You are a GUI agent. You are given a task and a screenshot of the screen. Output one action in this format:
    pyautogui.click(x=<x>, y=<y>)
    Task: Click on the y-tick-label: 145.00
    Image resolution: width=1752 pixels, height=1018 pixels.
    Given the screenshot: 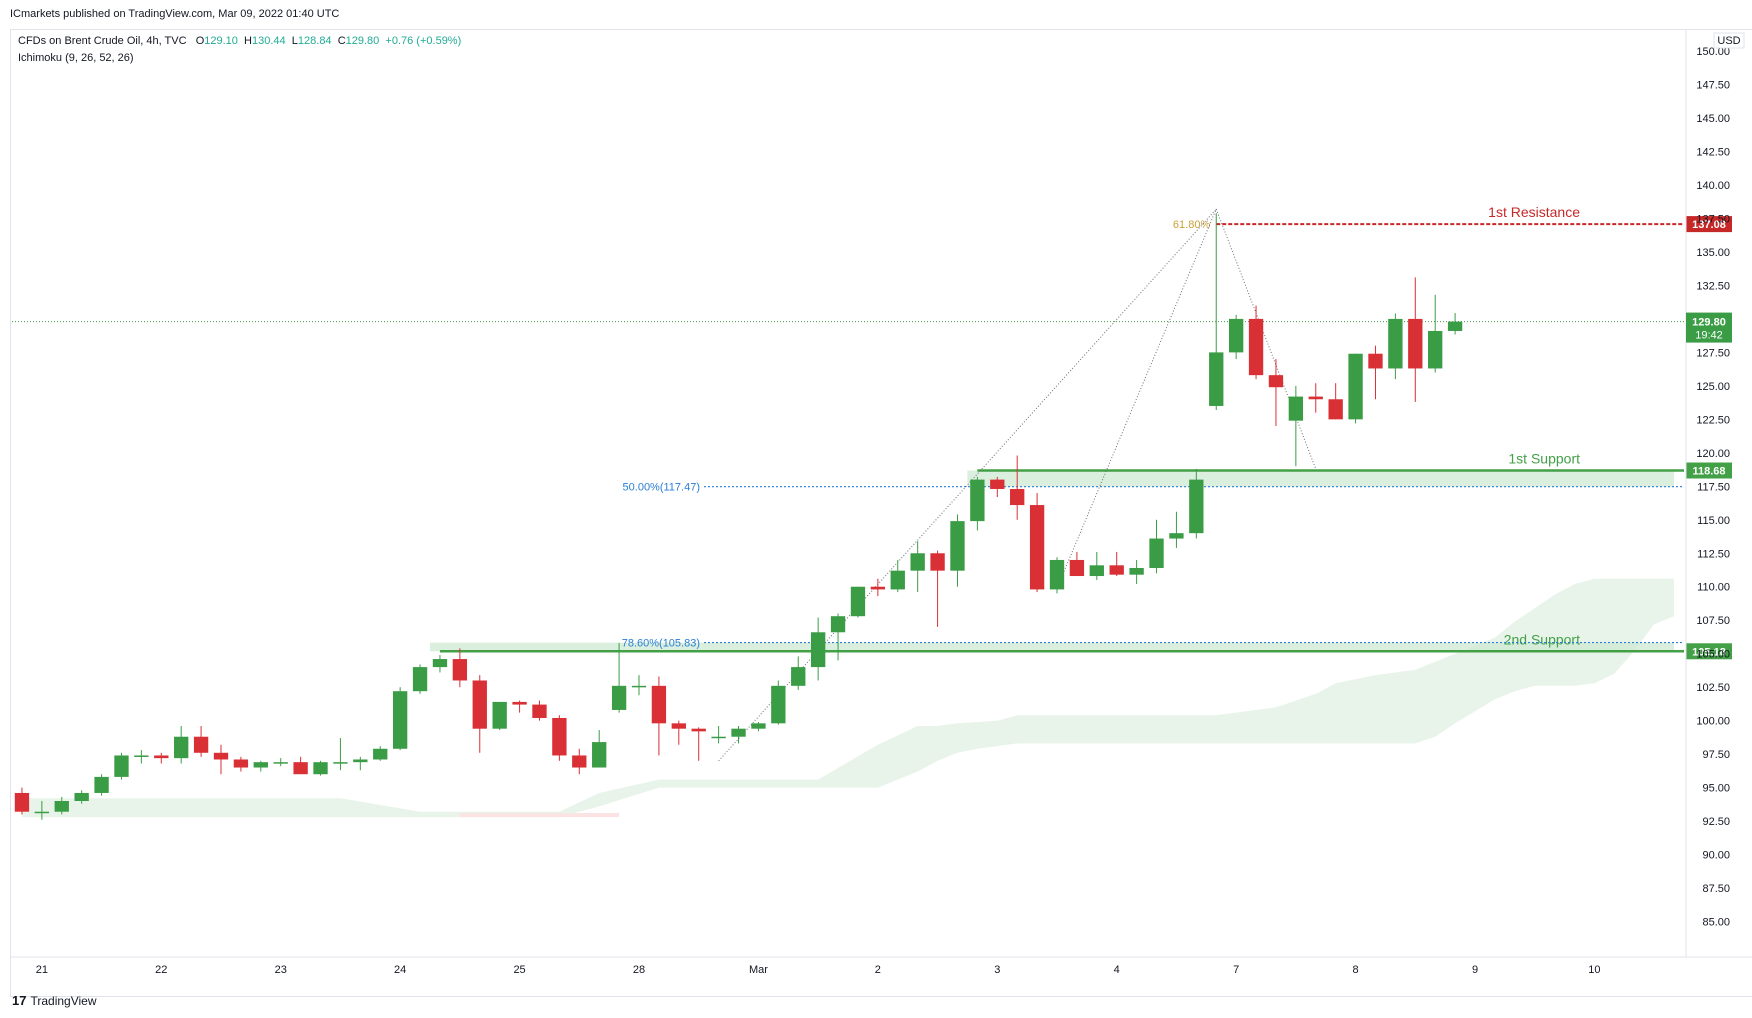 What is the action you would take?
    pyautogui.click(x=1713, y=119)
    